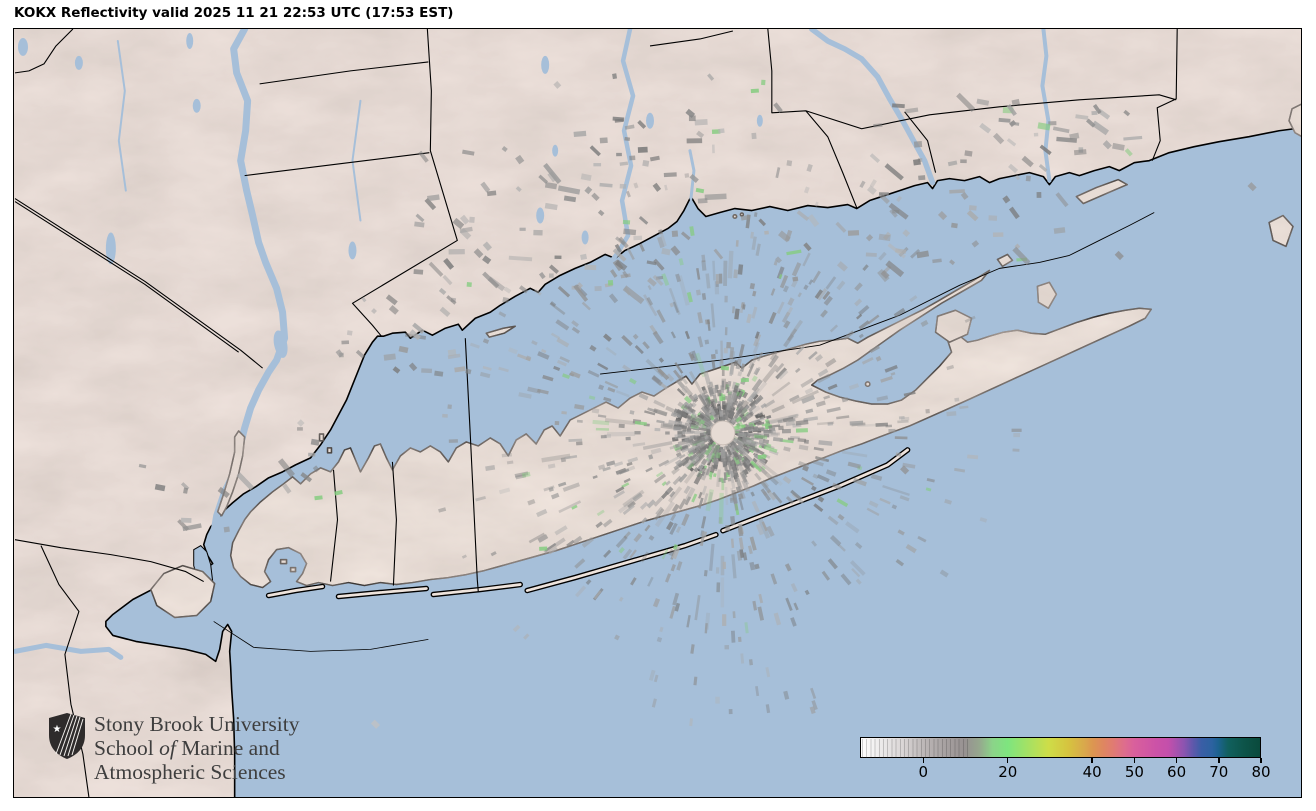  Describe the element at coordinates (1134, 772) in the screenshot. I see `colorbar-tick-label: 50` at that location.